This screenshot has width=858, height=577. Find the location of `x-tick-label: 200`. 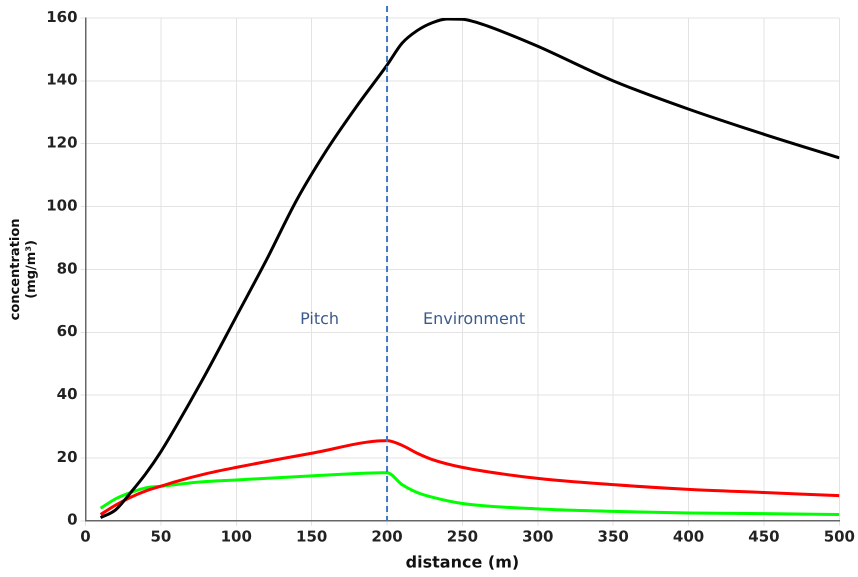

x-tick-label: 200 is located at coordinates (387, 537).